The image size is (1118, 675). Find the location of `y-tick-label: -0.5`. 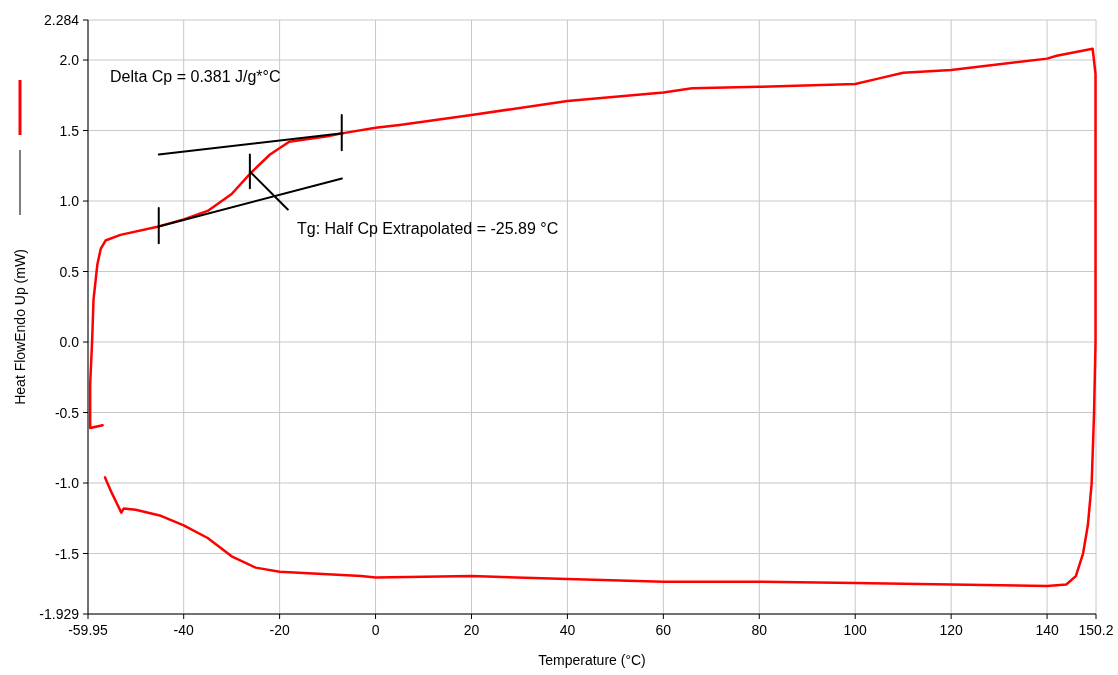

y-tick-label: -0.5 is located at coordinates (67, 412).